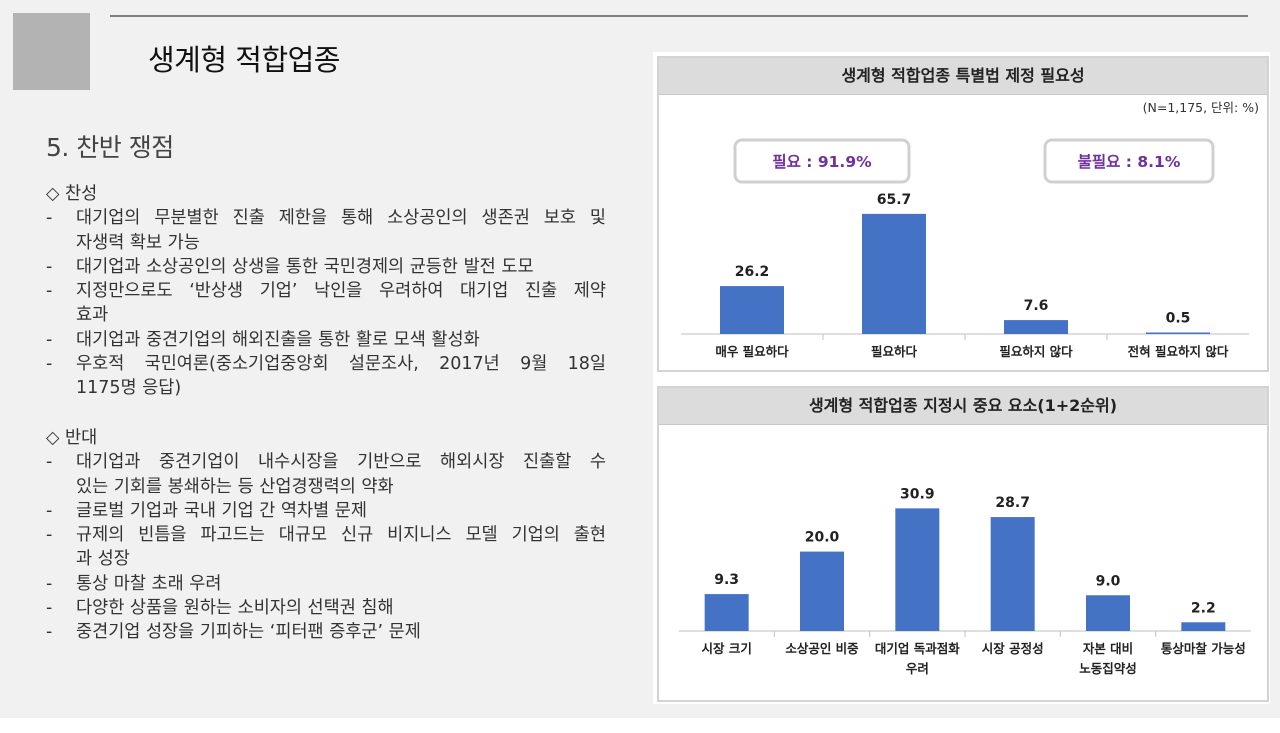 This screenshot has width=1280, height=733. Describe the element at coordinates (278, 339) in the screenshot. I see `pro-item-text: 대기업과 중견기업의 해외진출을 통한 활로 모색 활성화` at that location.